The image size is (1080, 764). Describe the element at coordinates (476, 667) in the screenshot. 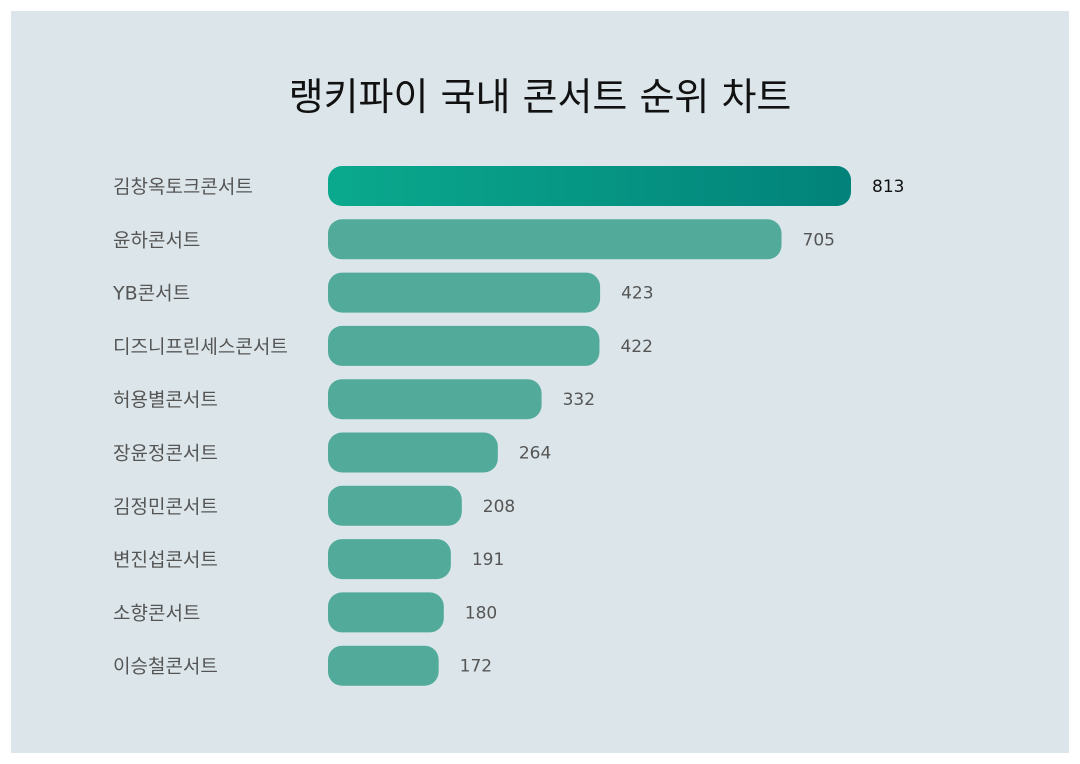

I see `value-label: 172` at that location.